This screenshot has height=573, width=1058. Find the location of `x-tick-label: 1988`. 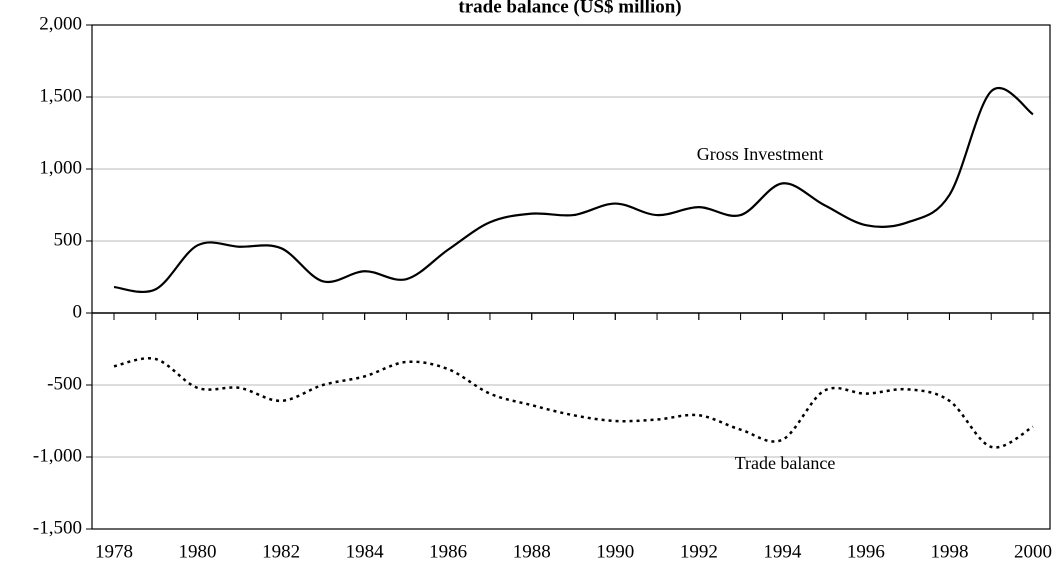

x-tick-label: 1988 is located at coordinates (532, 551).